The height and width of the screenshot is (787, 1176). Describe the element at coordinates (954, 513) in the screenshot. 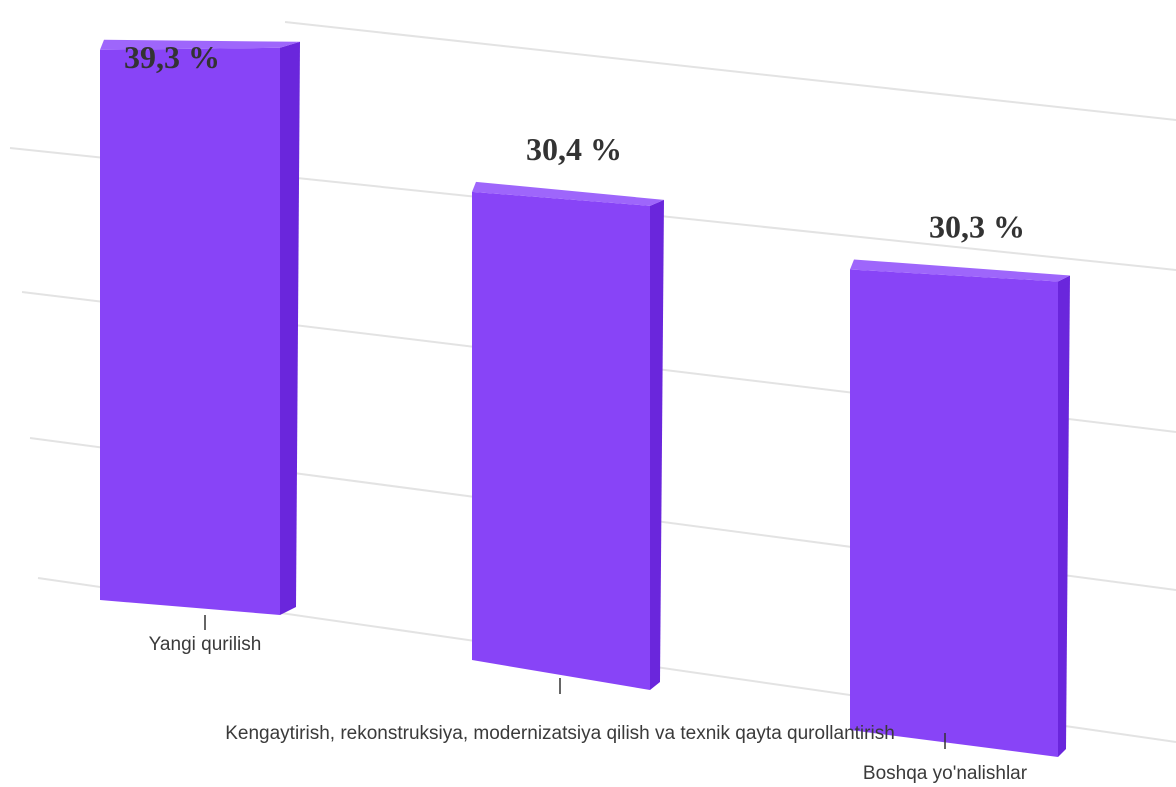

I see `bar-2-front` at that location.